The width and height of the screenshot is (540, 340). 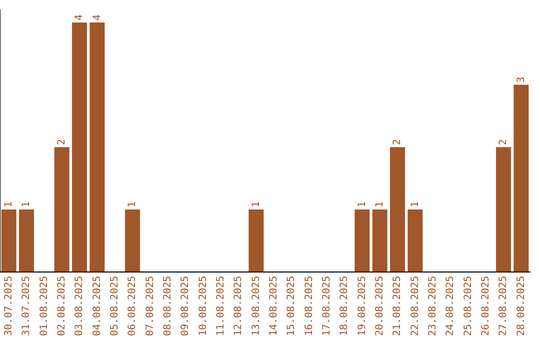 What do you see at coordinates (26, 306) in the screenshot?
I see `x-tick-label: 31.07.2025` at bounding box center [26, 306].